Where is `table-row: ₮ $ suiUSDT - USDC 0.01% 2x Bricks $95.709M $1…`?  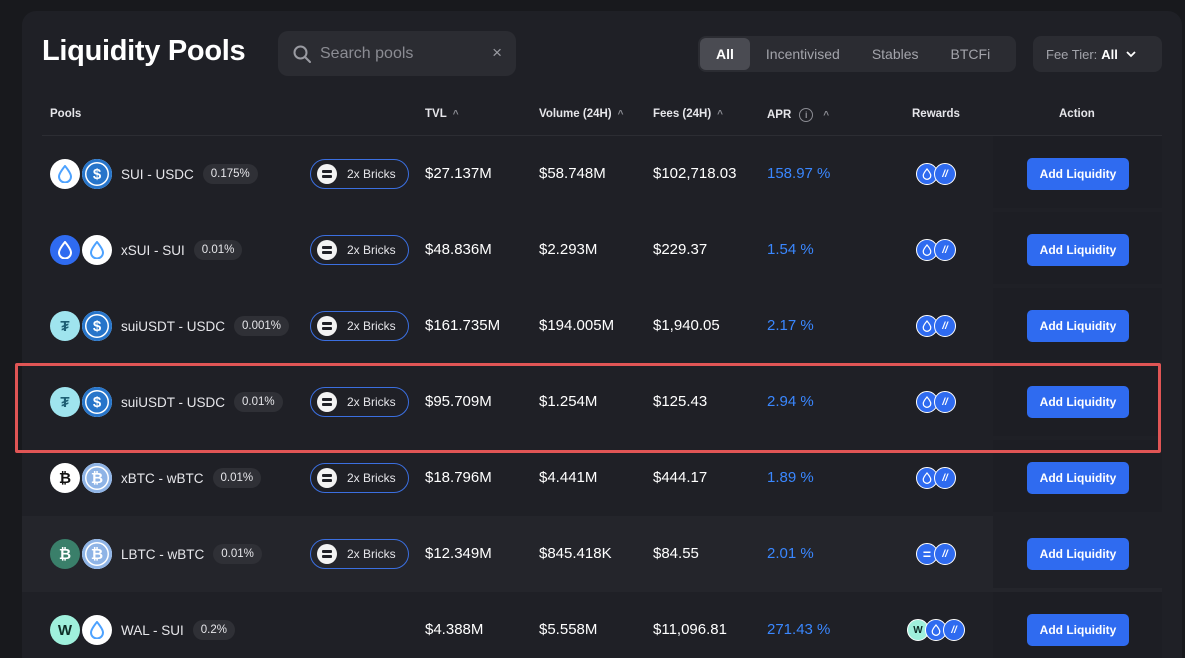
table-row: ₮ $ suiUSDT - USDC 0.01% 2x Bricks $95.709M $1… is located at coordinates (592, 402).